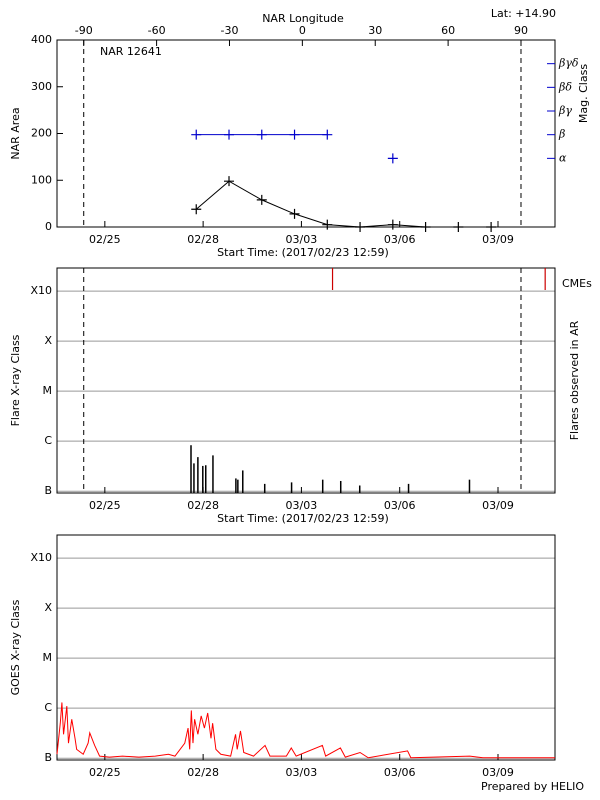  What do you see at coordinates (131, 51) in the screenshot?
I see `panel-title: NAR 12641` at bounding box center [131, 51].